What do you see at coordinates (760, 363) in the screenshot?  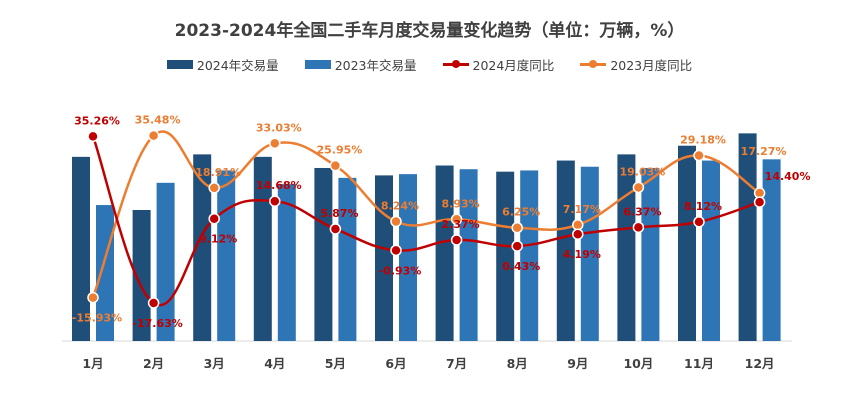 I see `x-tick-label: 12月` at bounding box center [760, 363].